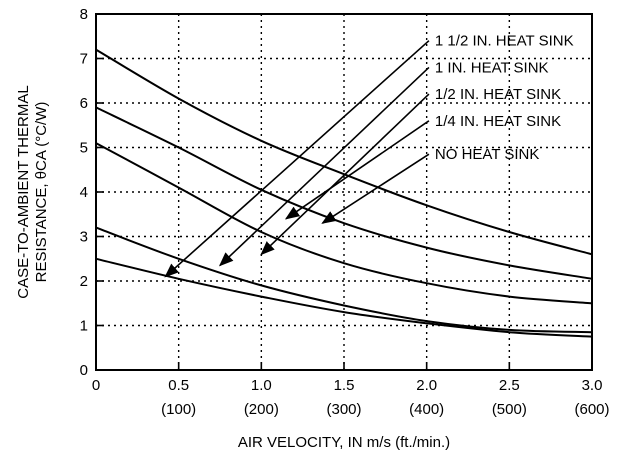 This screenshot has width=628, height=456. What do you see at coordinates (591, 409) in the screenshot?
I see `x-tick-sublabel: (600)` at bounding box center [591, 409].